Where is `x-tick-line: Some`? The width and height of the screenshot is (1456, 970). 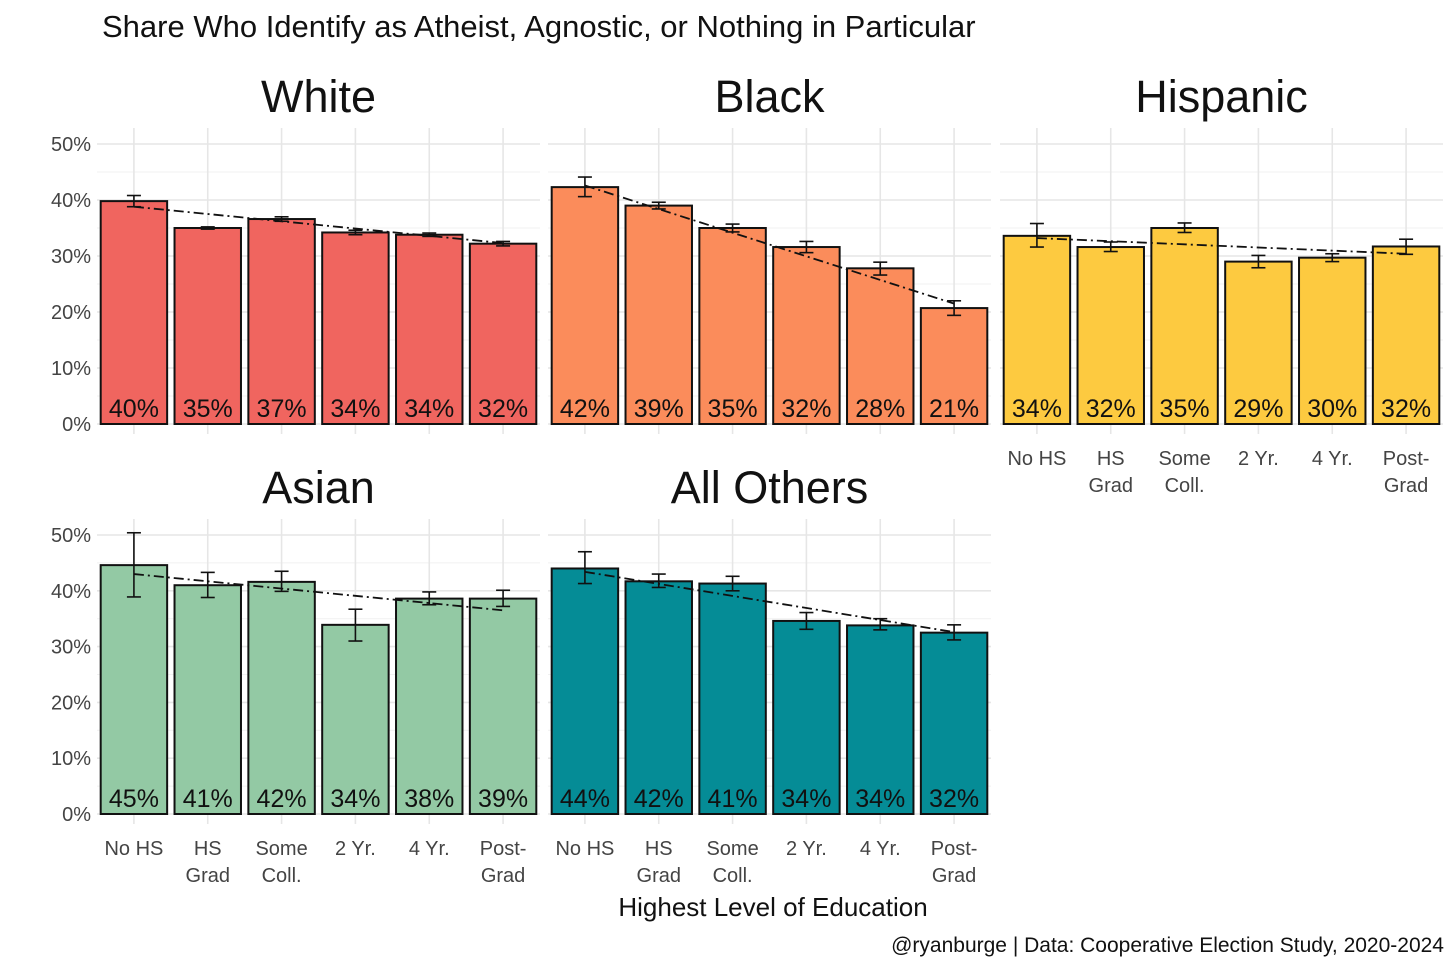 x-tick-line: Some is located at coordinates (732, 849).